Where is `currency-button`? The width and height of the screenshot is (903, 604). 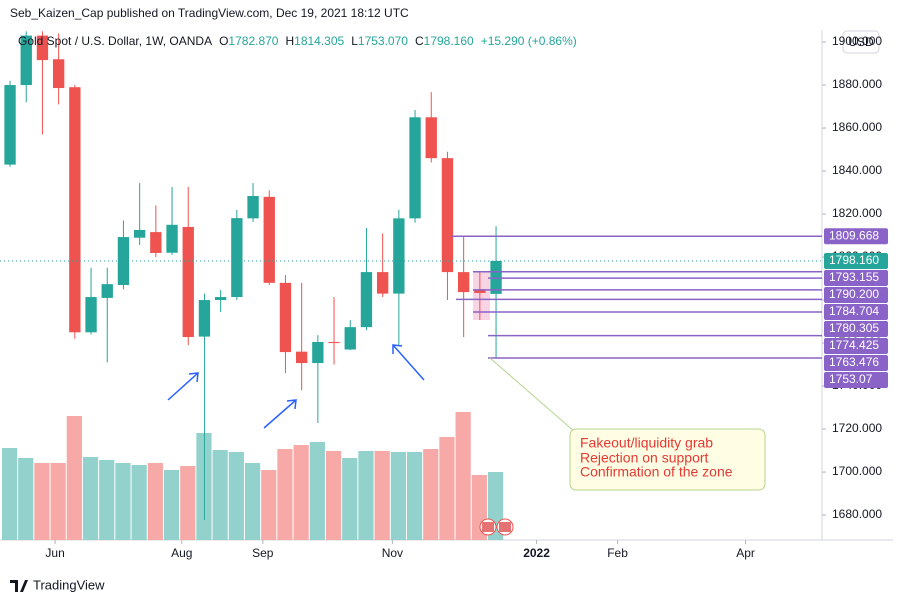 currency-button is located at coordinates (861, 42).